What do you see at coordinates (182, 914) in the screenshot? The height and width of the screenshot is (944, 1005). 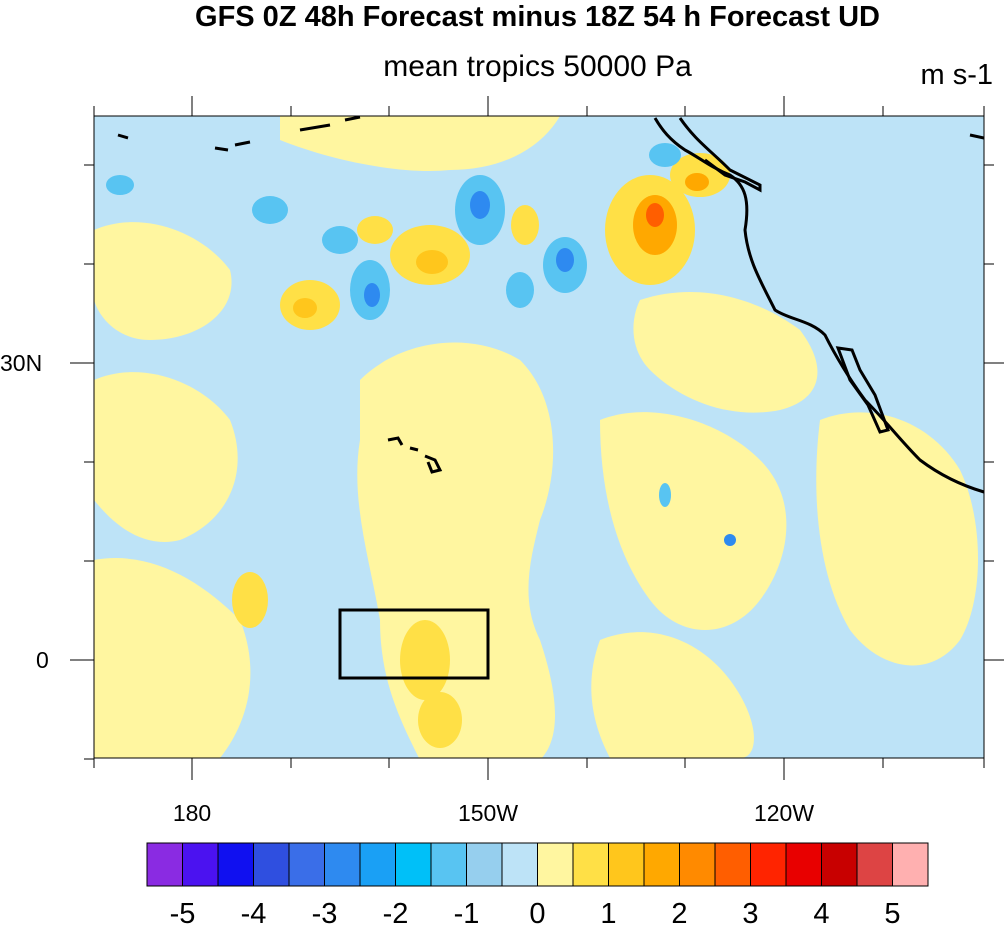 I see `colorbar-tick-label: -5` at bounding box center [182, 914].